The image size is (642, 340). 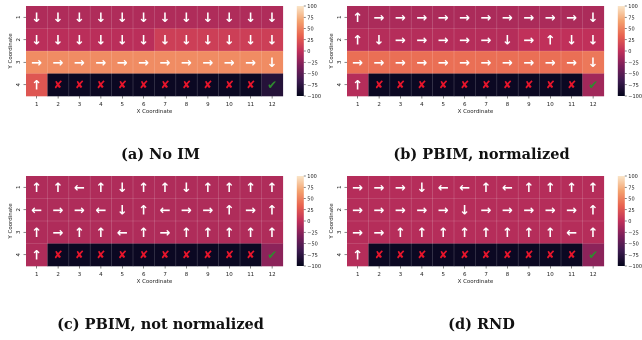 What do you see at coordinates (314, 267) in the screenshot?
I see `colorbar-tick-label: −100` at bounding box center [314, 267].